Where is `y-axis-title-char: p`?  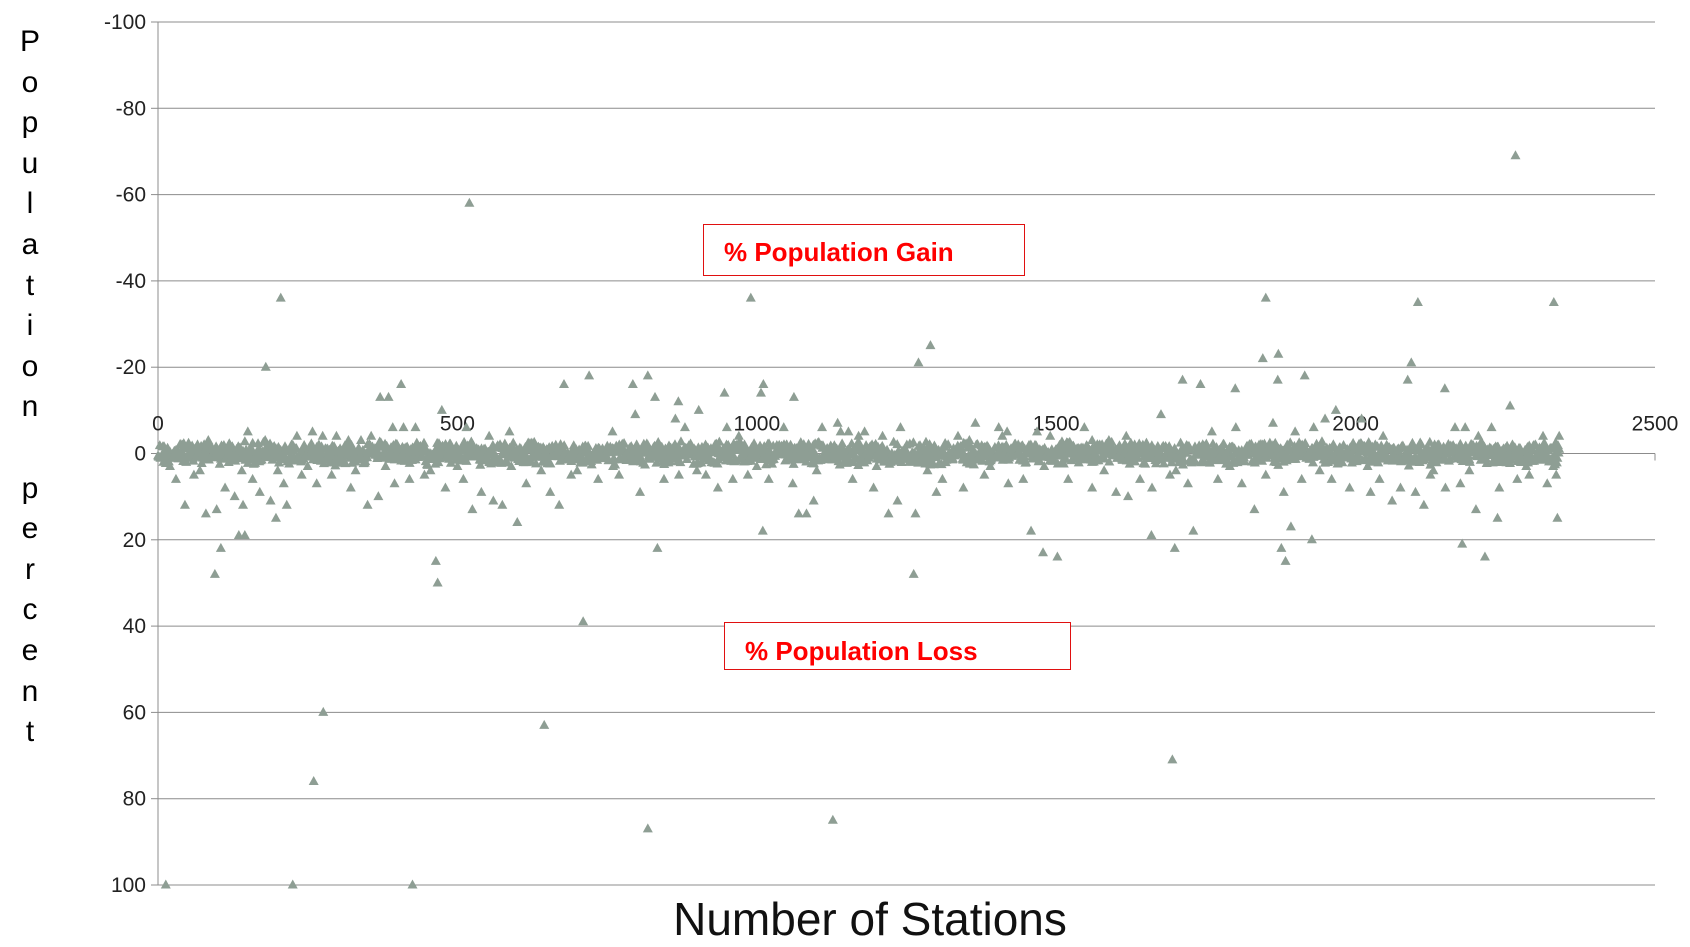 y-axis-title-char: p is located at coordinates (30, 488).